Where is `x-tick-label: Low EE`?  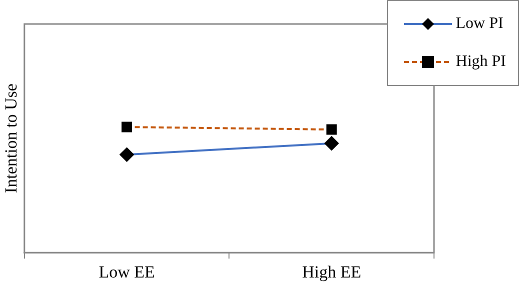
x-tick-label: Low EE is located at coordinates (126, 272).